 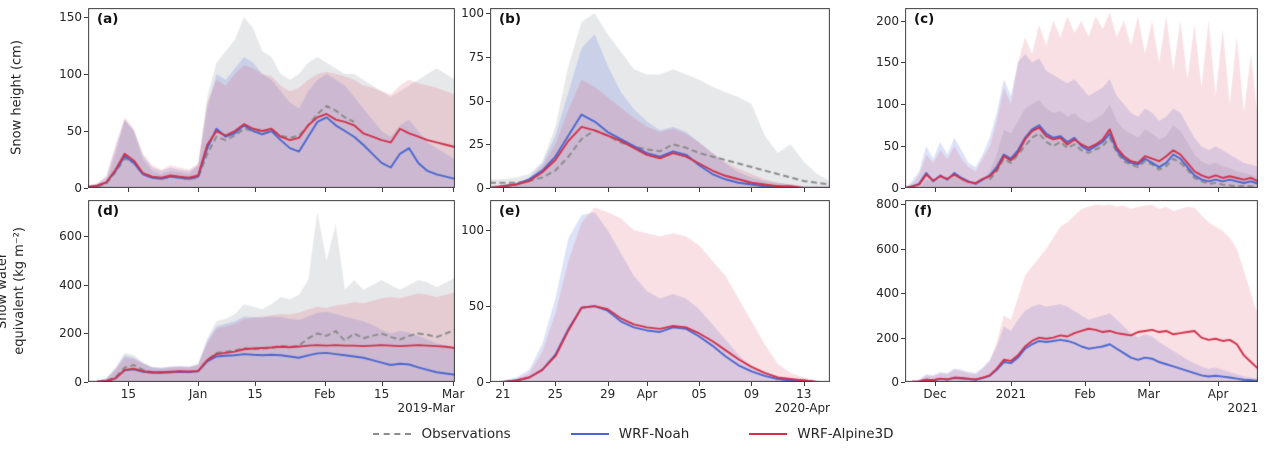 I want to click on legend-item-wrf-noah: WRF-Noah, so click(x=630, y=434).